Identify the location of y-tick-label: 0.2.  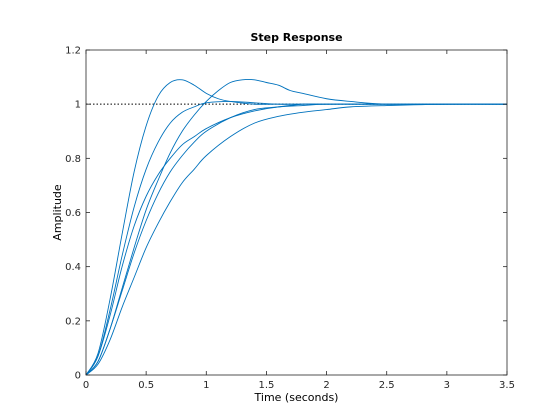
(73, 321).